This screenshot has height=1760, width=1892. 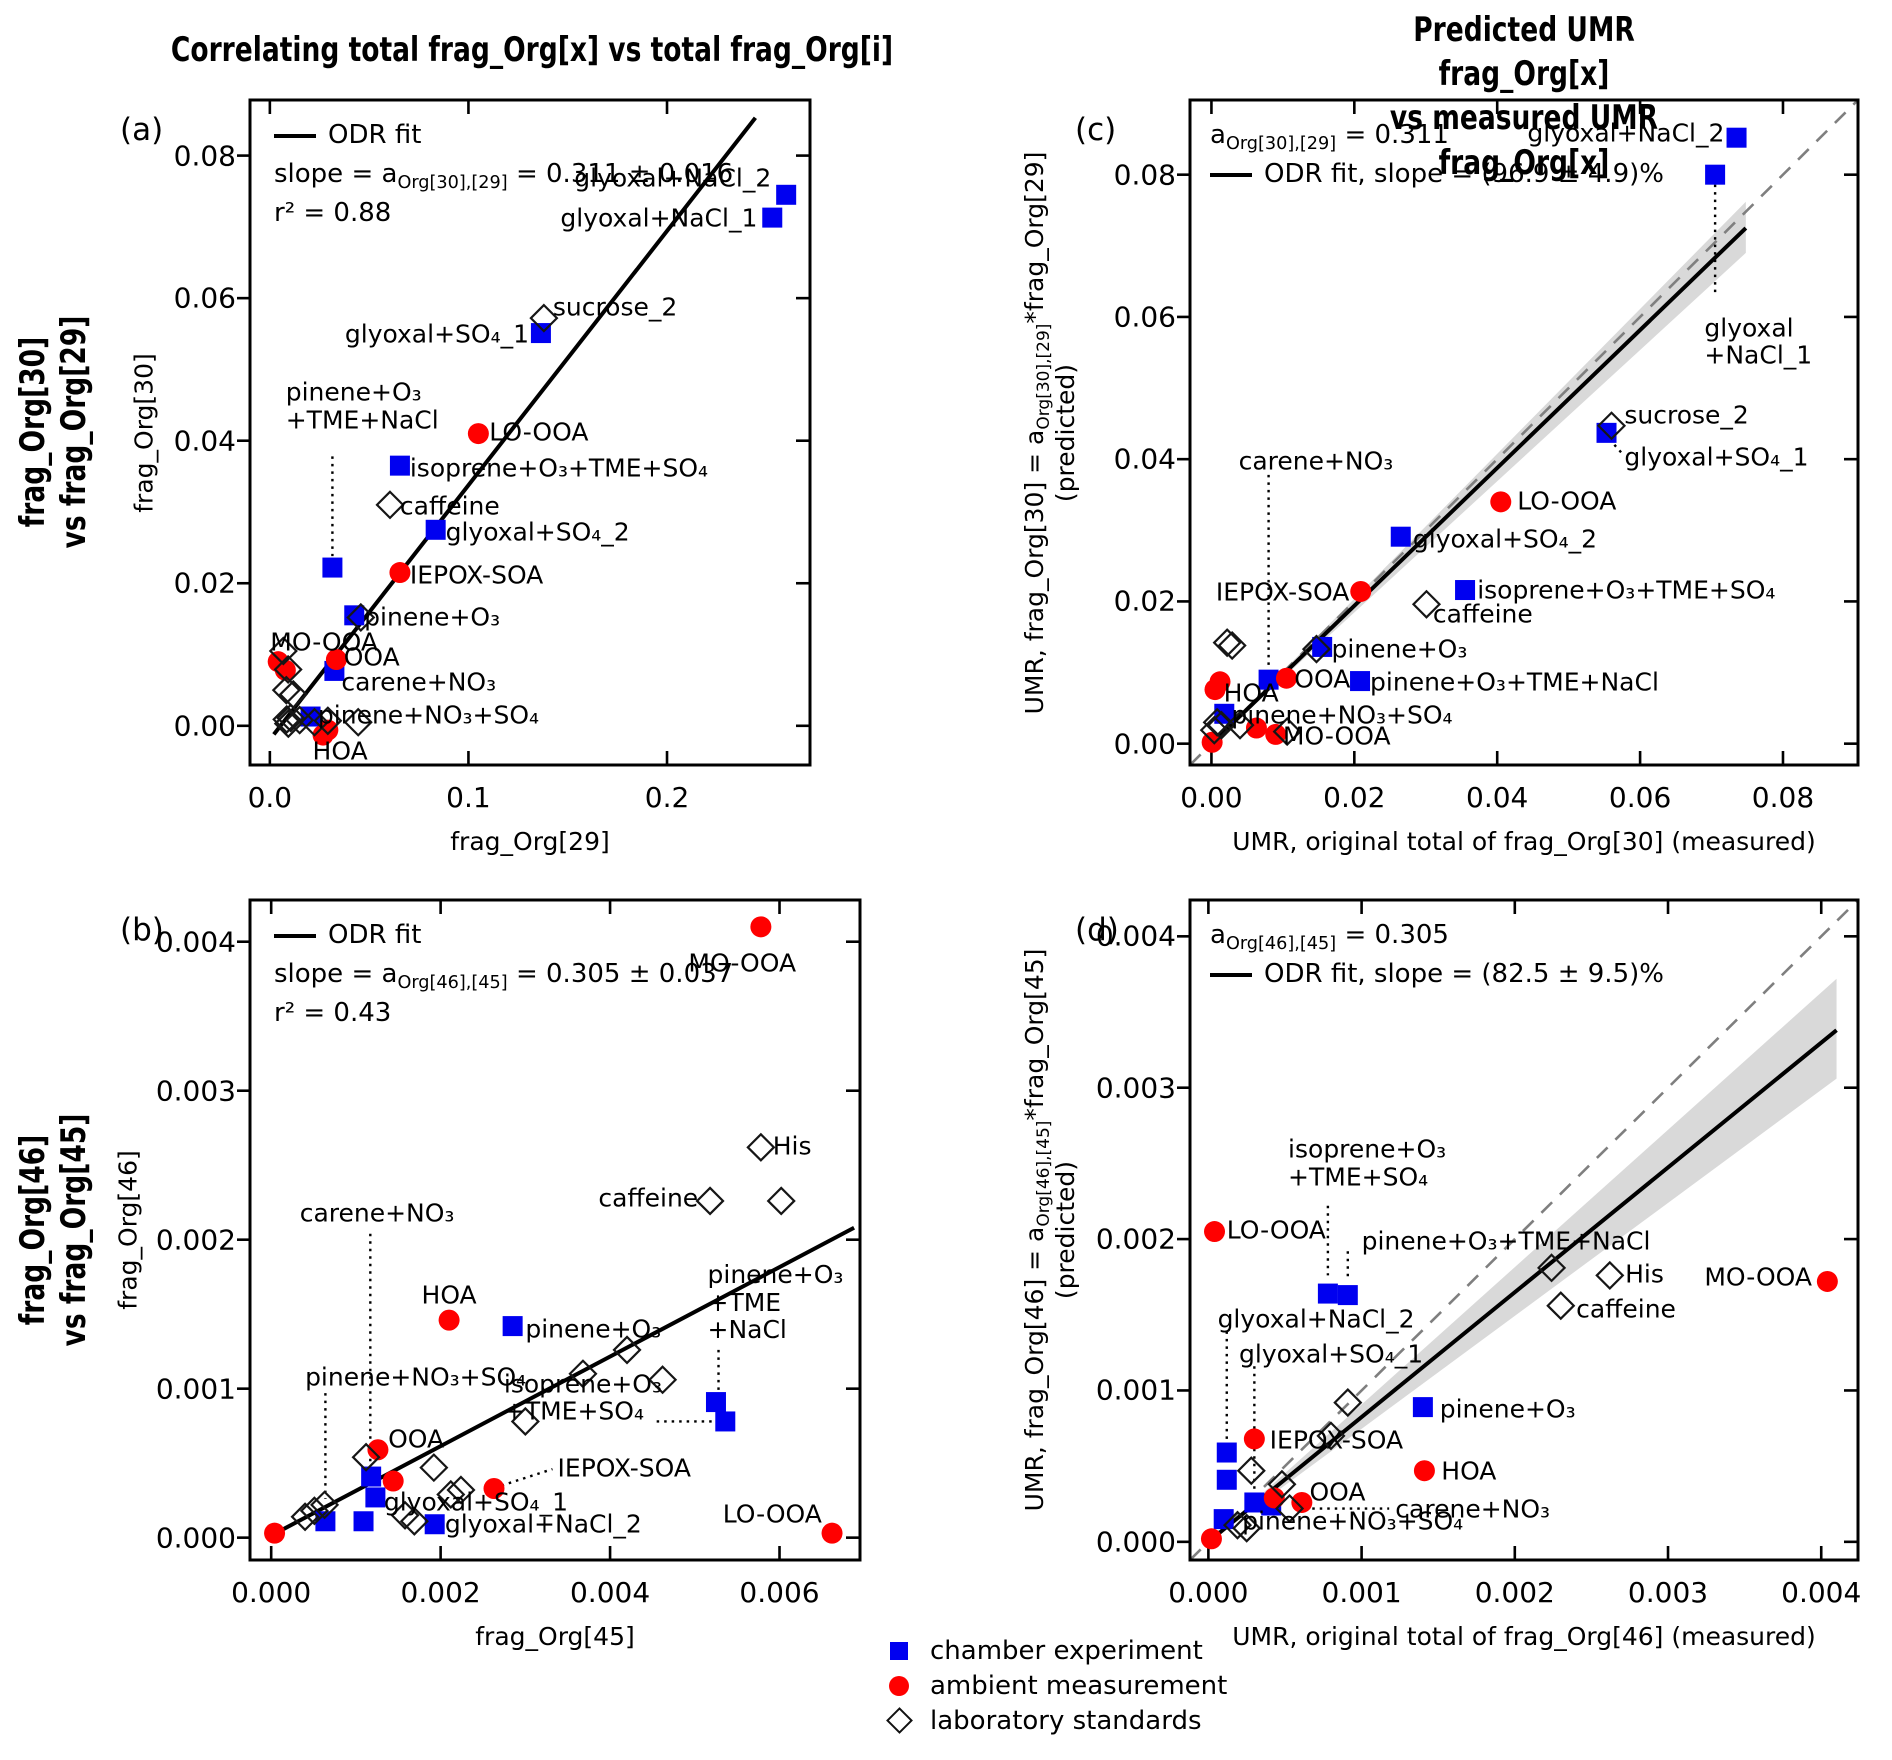 I want to click on marker-chamber-carene+NO3, so click(x=1268, y=679).